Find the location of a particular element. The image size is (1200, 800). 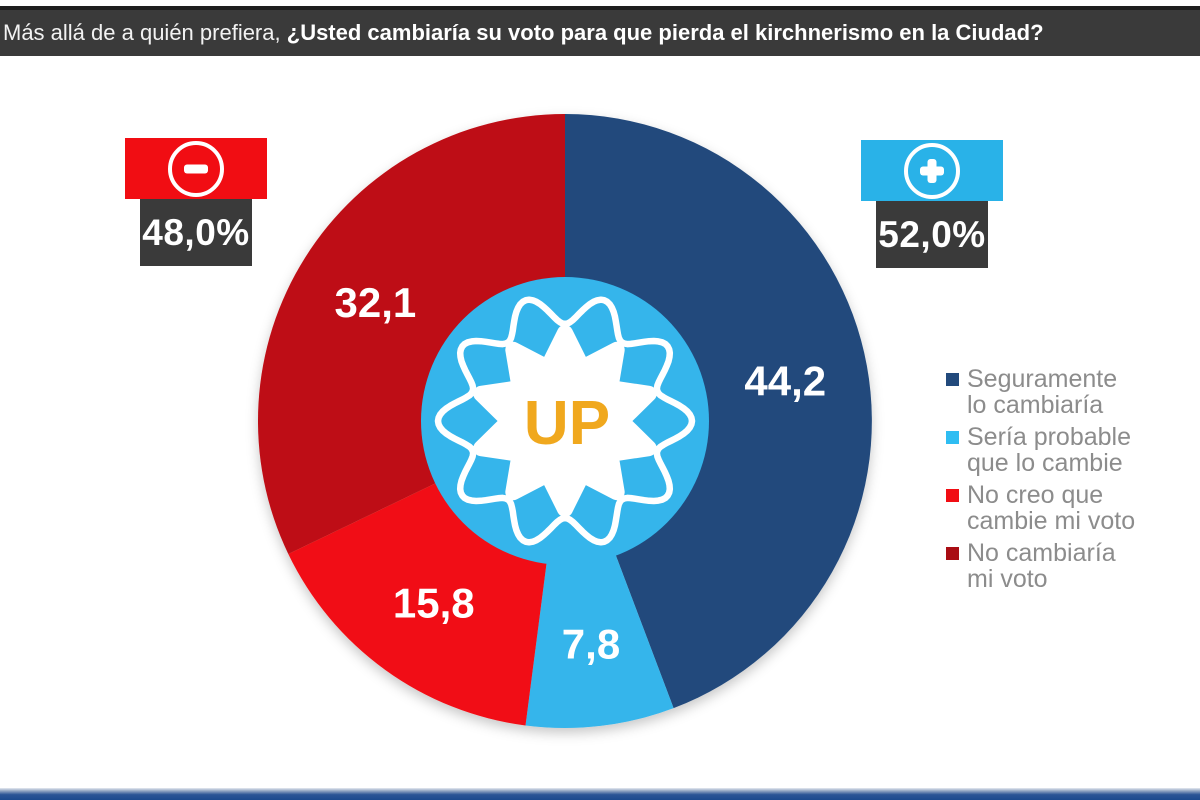

up-logo-text: UP is located at coordinates (567, 423).